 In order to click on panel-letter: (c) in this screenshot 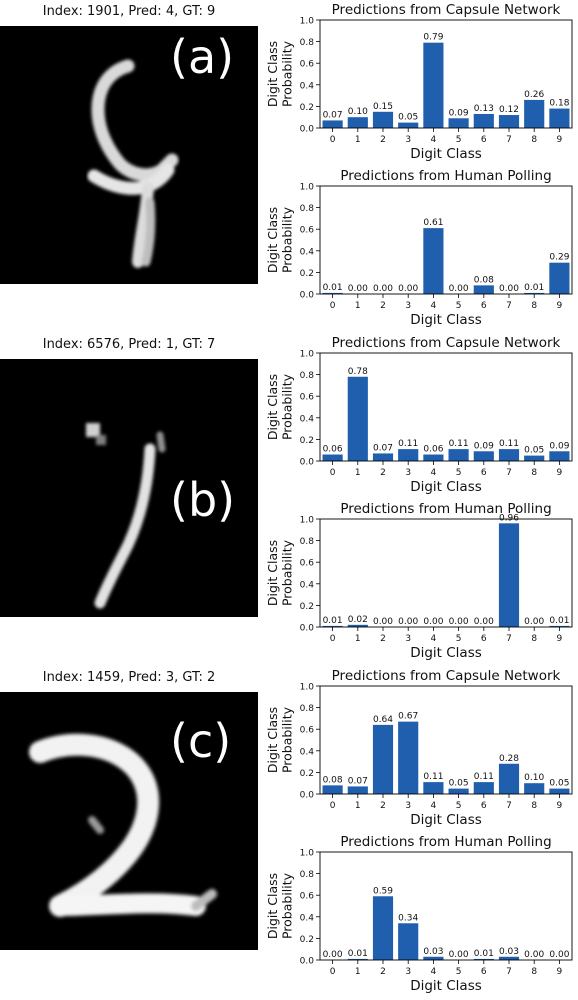, I will do `click(201, 741)`.